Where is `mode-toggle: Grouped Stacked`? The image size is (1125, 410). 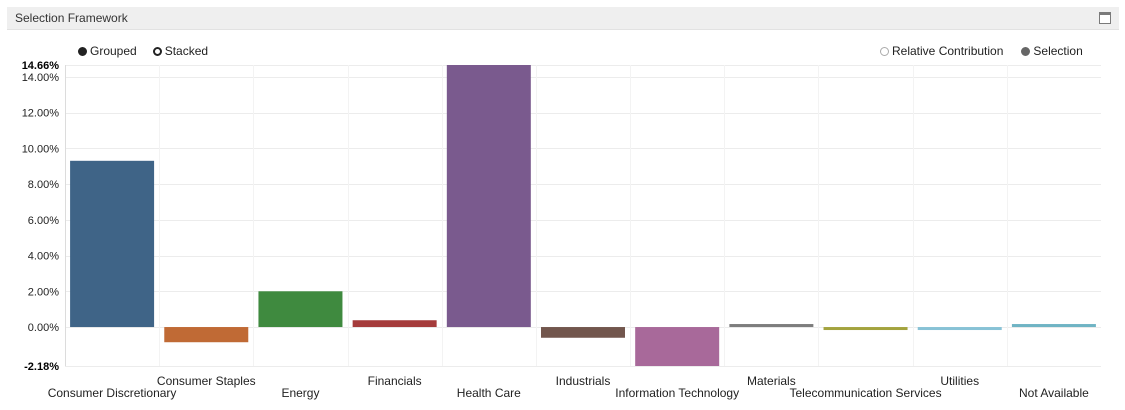 mode-toggle: Grouped Stacked is located at coordinates (151, 51).